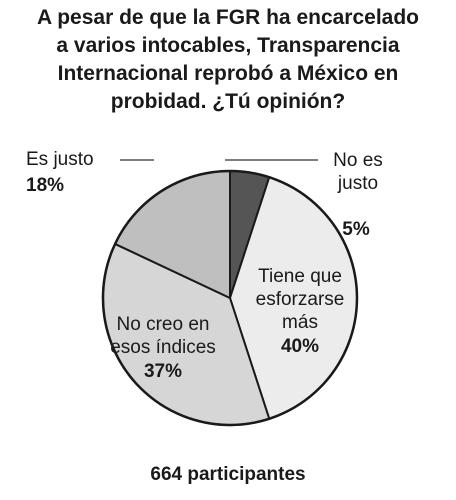  I want to click on slice-label-no-creo-en-esos-indices: No creo en esos índices, so click(163, 336).